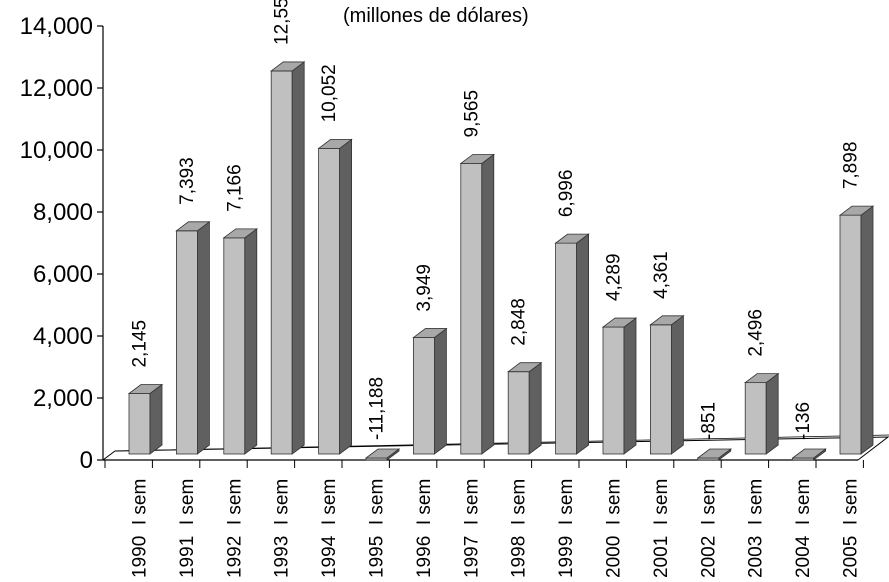 This screenshot has height=582, width=889. Describe the element at coordinates (756, 333) in the screenshot. I see `data-label: 2,496` at that location.